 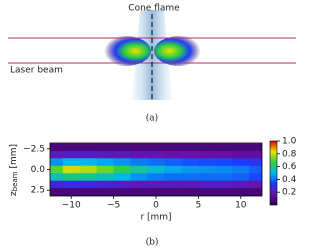 I want to click on colorbar-tick-label: 0.6, so click(x=289, y=167).